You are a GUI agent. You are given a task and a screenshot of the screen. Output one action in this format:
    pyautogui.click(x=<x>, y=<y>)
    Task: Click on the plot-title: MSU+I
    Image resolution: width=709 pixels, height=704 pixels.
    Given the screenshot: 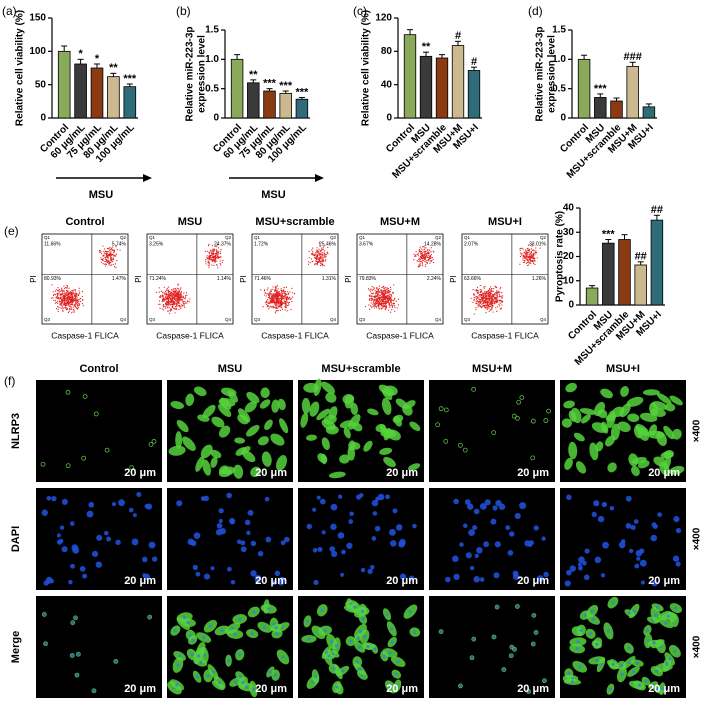 What is the action you would take?
    pyautogui.click(x=505, y=222)
    